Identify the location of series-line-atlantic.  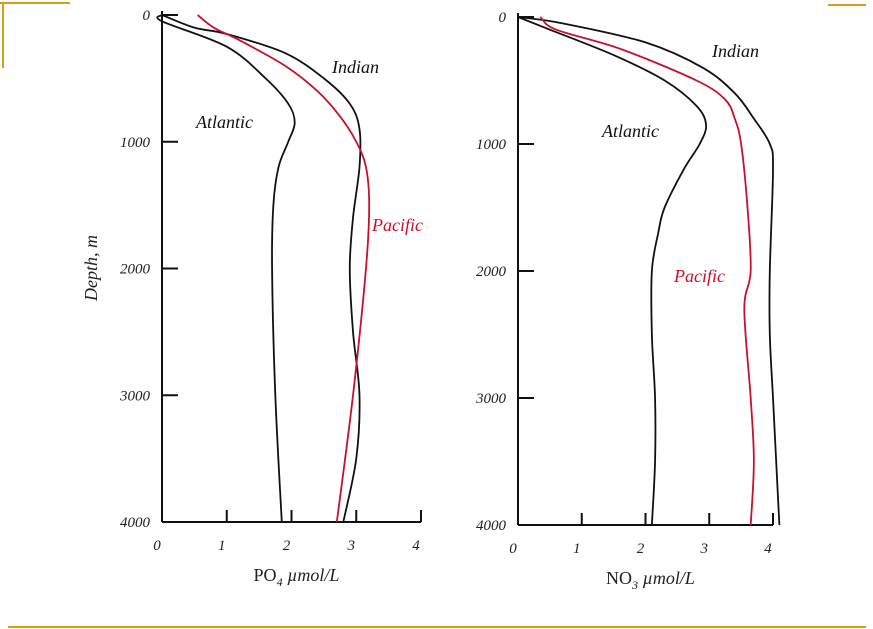
(226, 268).